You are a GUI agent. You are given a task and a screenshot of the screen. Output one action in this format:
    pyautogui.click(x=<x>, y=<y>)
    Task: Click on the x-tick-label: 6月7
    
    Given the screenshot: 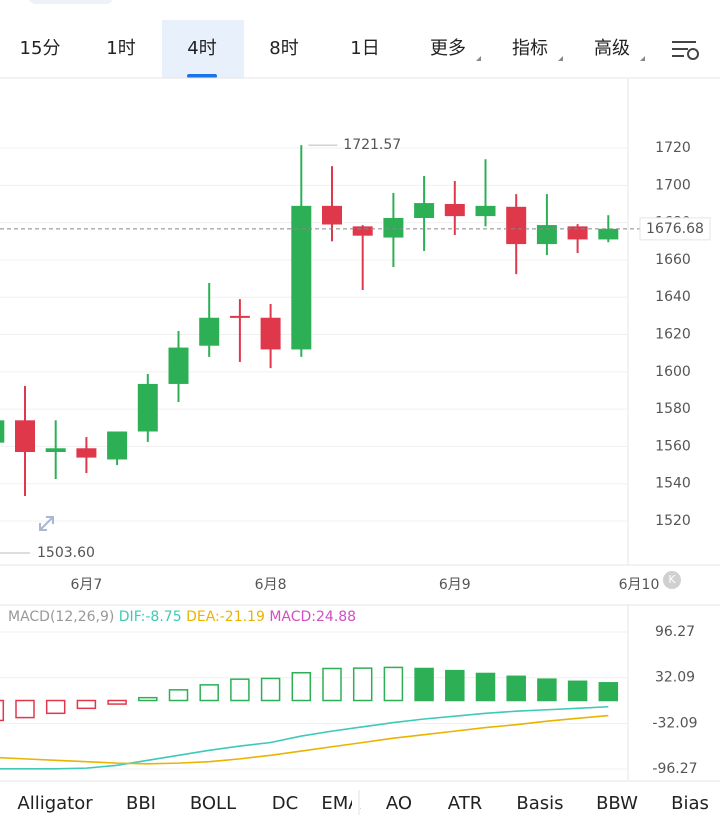 What is the action you would take?
    pyautogui.click(x=86, y=585)
    